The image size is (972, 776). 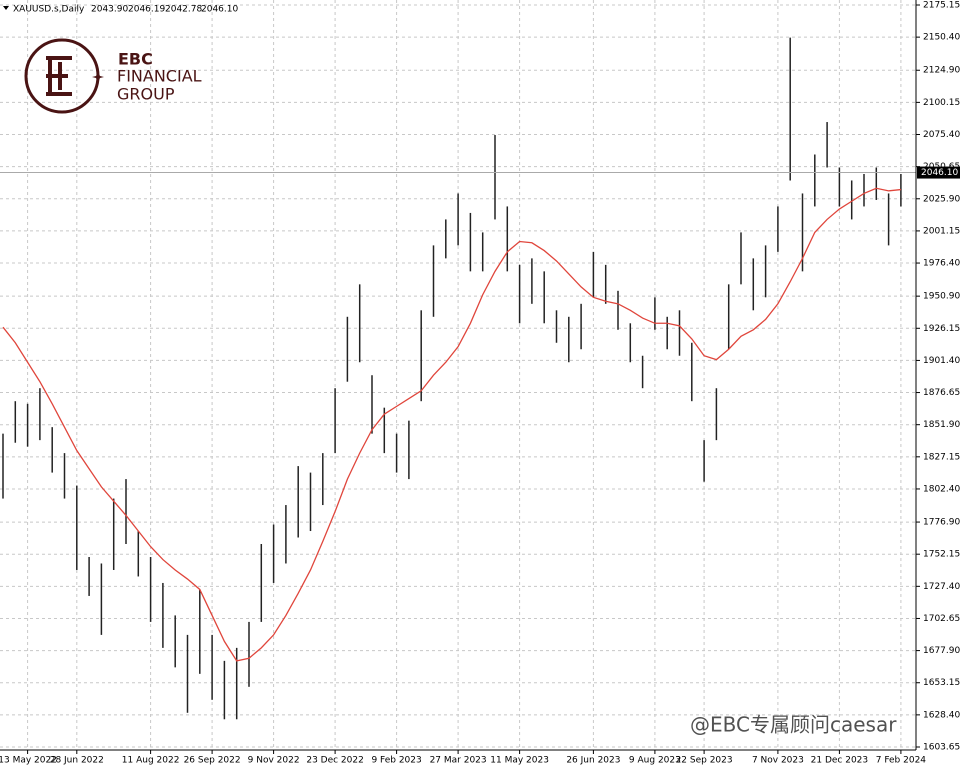 What do you see at coordinates (941, 523) in the screenshot?
I see `y-tick-label: 1776.90` at bounding box center [941, 523].